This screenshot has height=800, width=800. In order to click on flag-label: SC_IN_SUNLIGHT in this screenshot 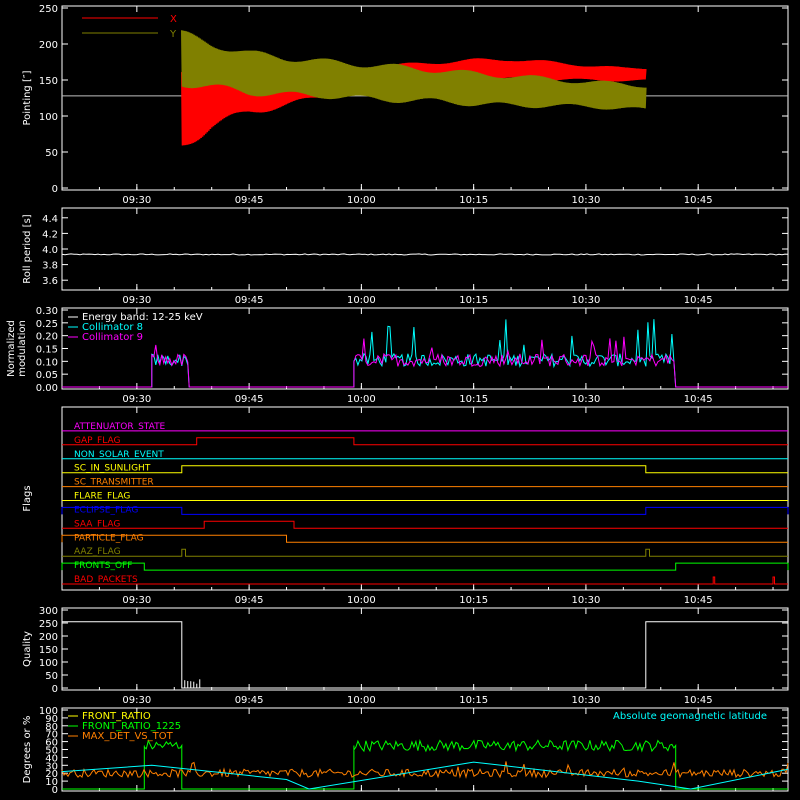, I will do `click(112, 469)`.